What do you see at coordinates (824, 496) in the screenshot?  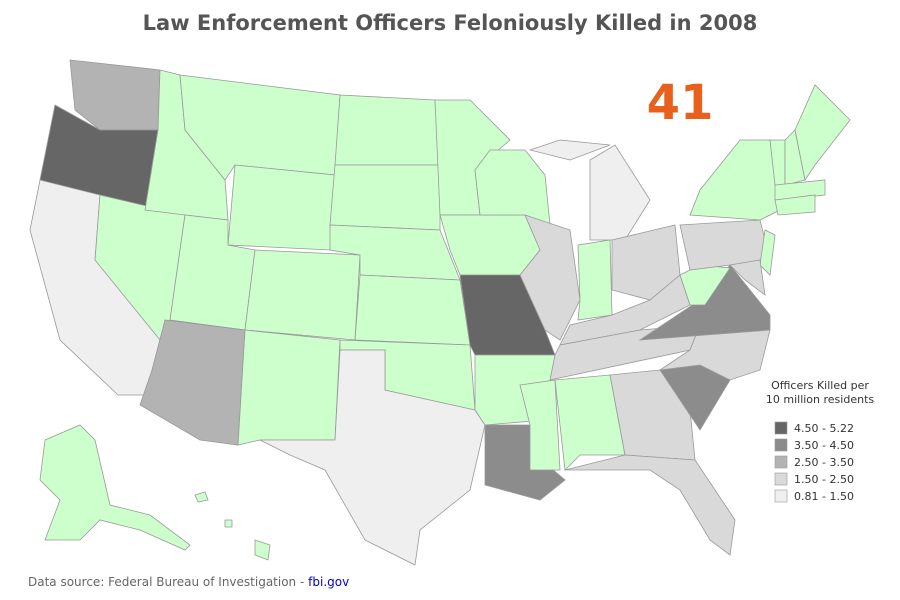 I see `legend-label: 0.81 - 1.50` at bounding box center [824, 496].